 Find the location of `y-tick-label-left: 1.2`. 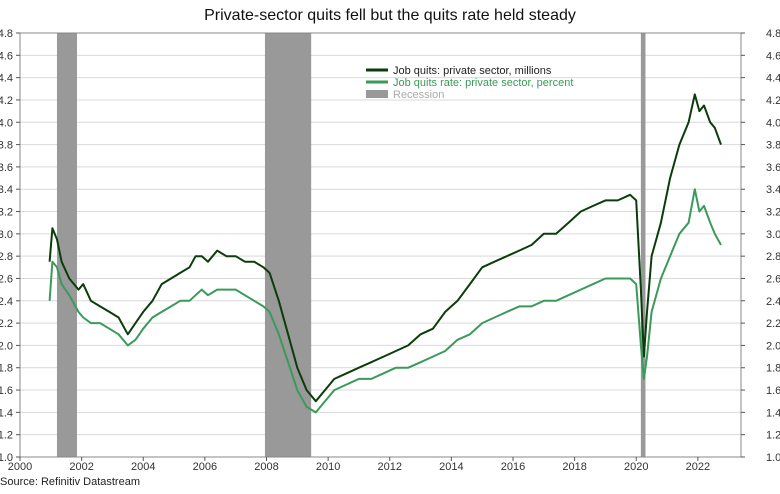

y-tick-label-left: 1.2 is located at coordinates (6, 436).